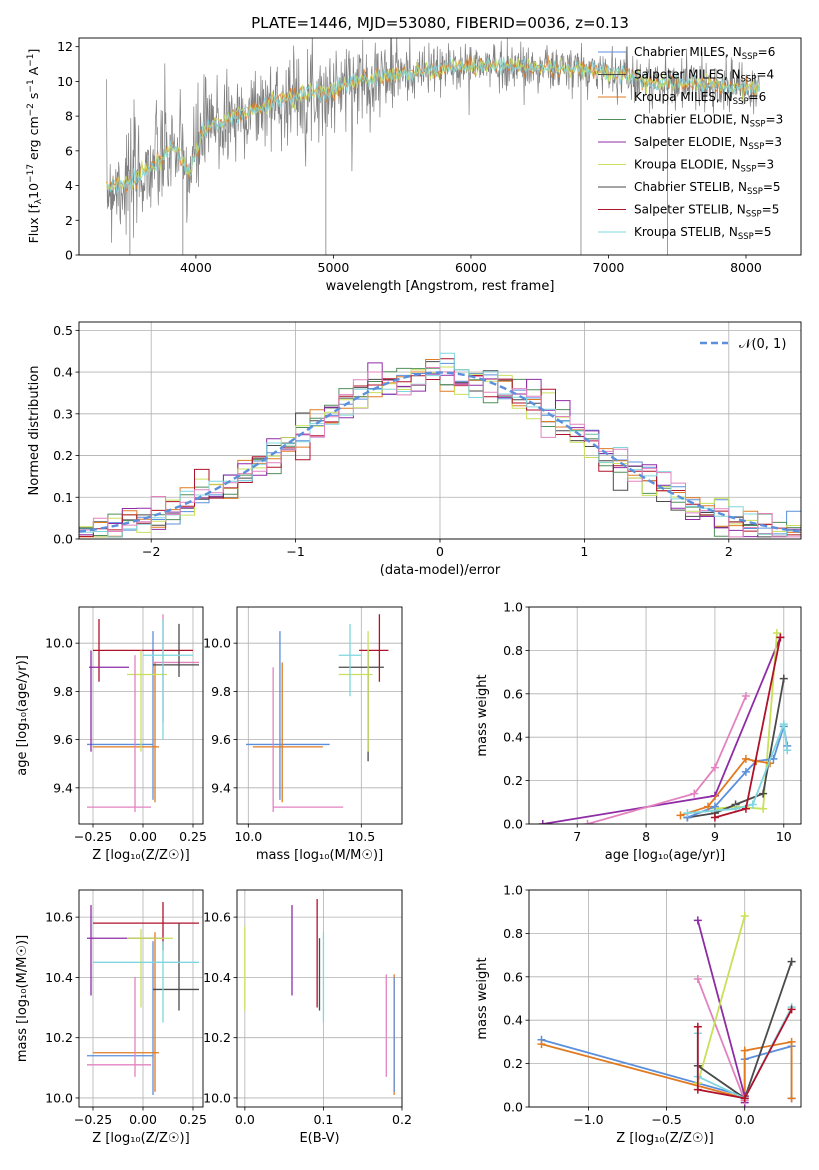 Image resolution: width=819 pixels, height=1170 pixels. I want to click on tick-label-y: 9.8, so click(221, 691).